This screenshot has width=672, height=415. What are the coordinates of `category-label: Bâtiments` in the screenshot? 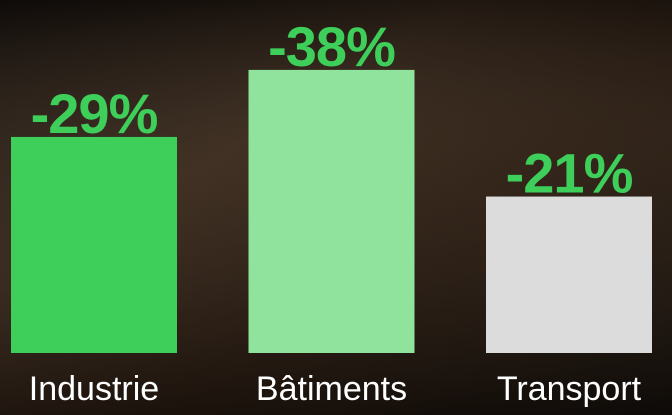 It's located at (331, 389).